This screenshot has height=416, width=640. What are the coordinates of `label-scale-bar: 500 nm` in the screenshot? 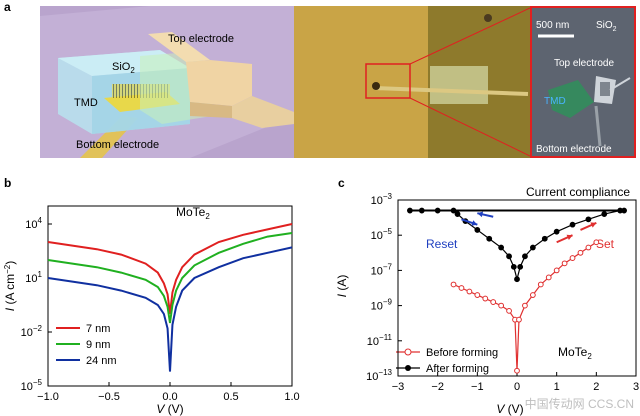 It's located at (552, 25).